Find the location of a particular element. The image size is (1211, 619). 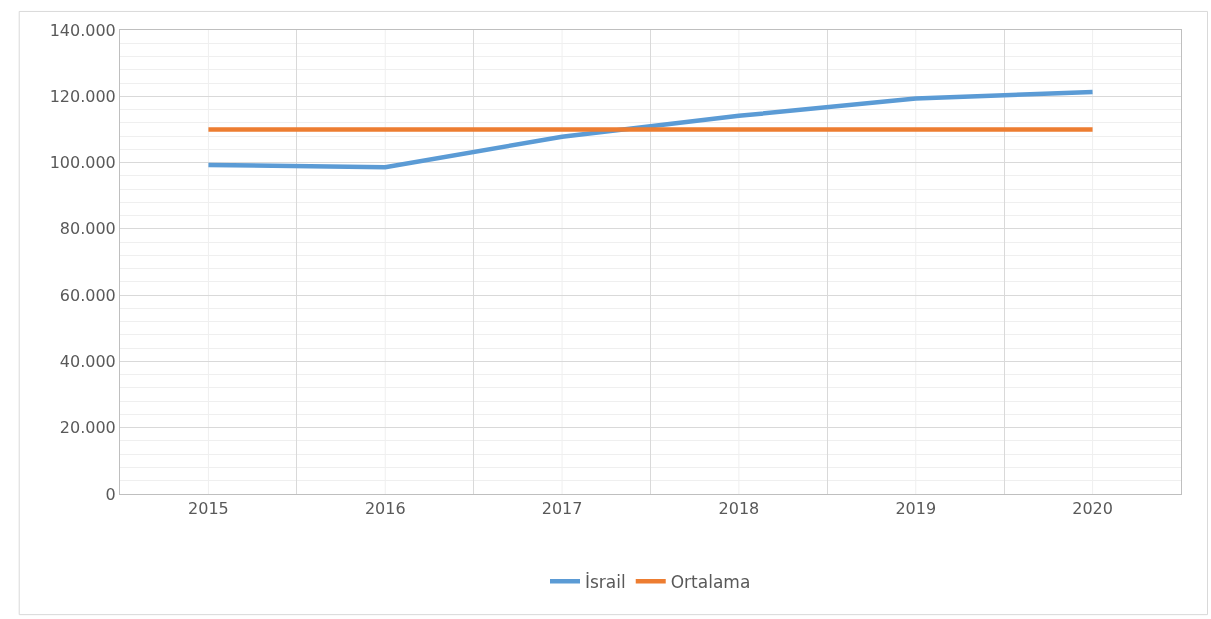

y-tick-label: 120.000 is located at coordinates (82, 96).